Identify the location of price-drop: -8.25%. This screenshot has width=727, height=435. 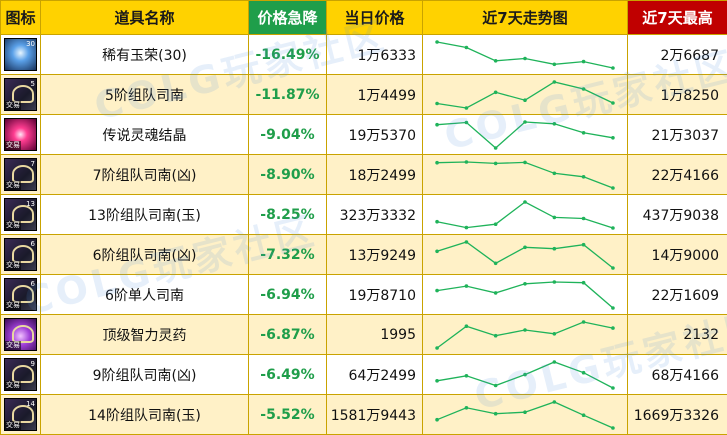
(288, 215).